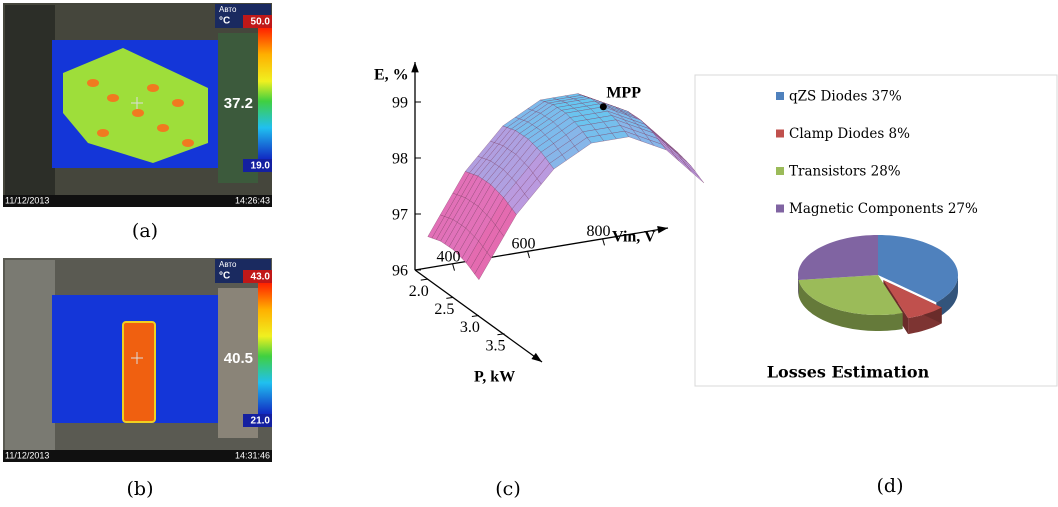 This screenshot has height=507, width=1058. I want to click on time: 14:31:46, so click(252, 455).